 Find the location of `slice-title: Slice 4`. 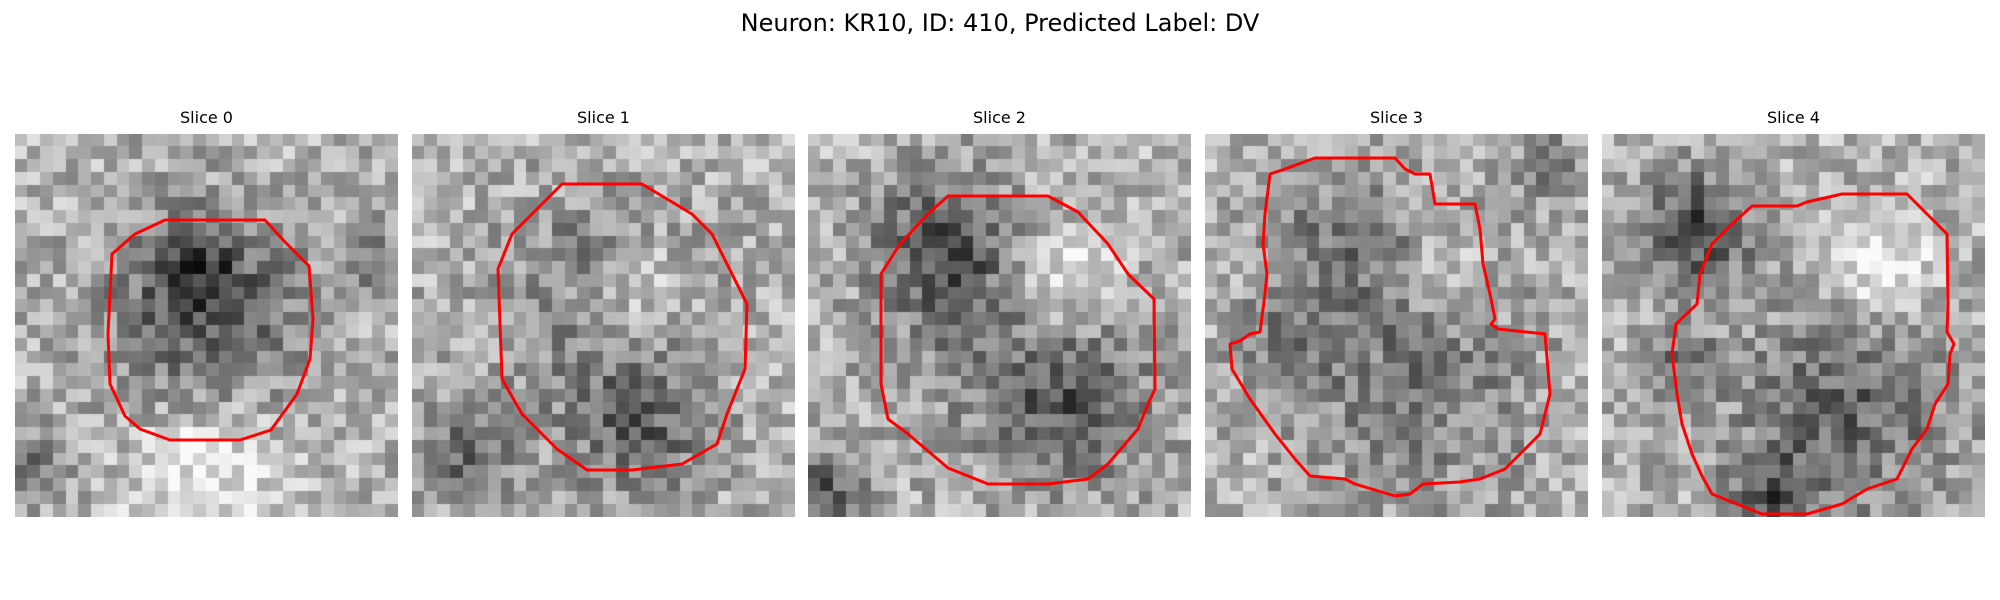

slice-title: Slice 4 is located at coordinates (1793, 117).